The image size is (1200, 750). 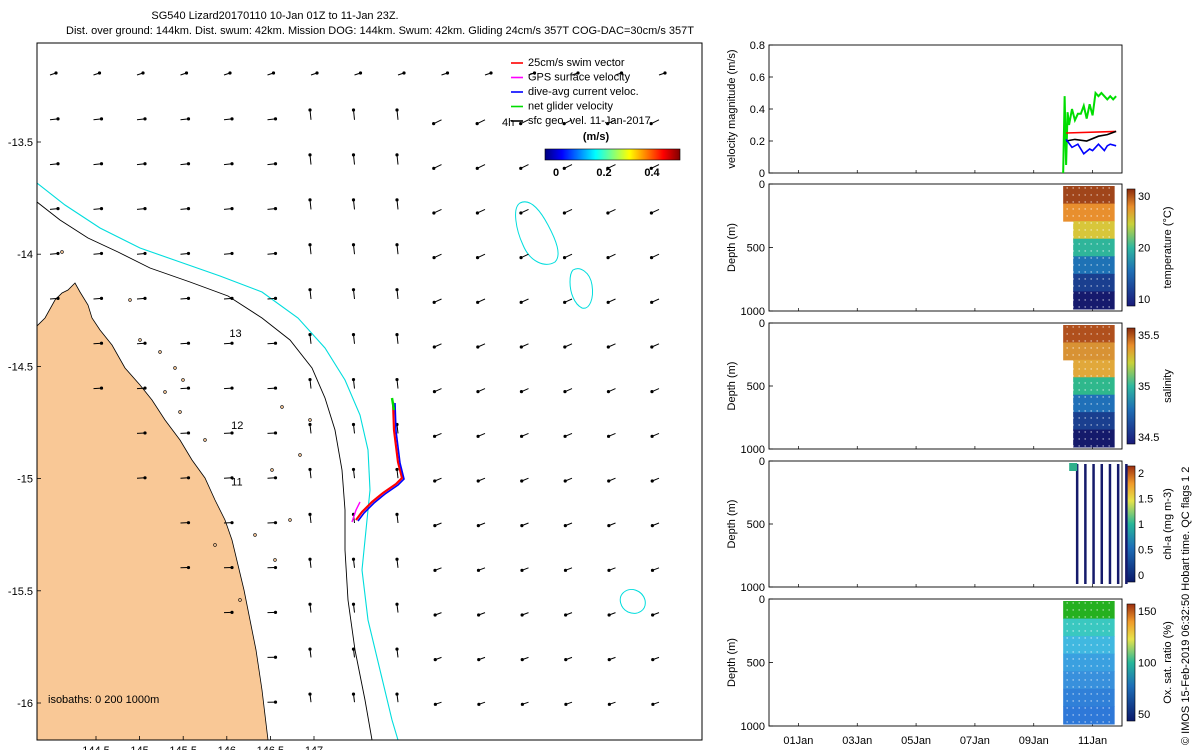 What do you see at coordinates (556, 173) in the screenshot?
I see `colorbar-tick-label: 0` at bounding box center [556, 173].